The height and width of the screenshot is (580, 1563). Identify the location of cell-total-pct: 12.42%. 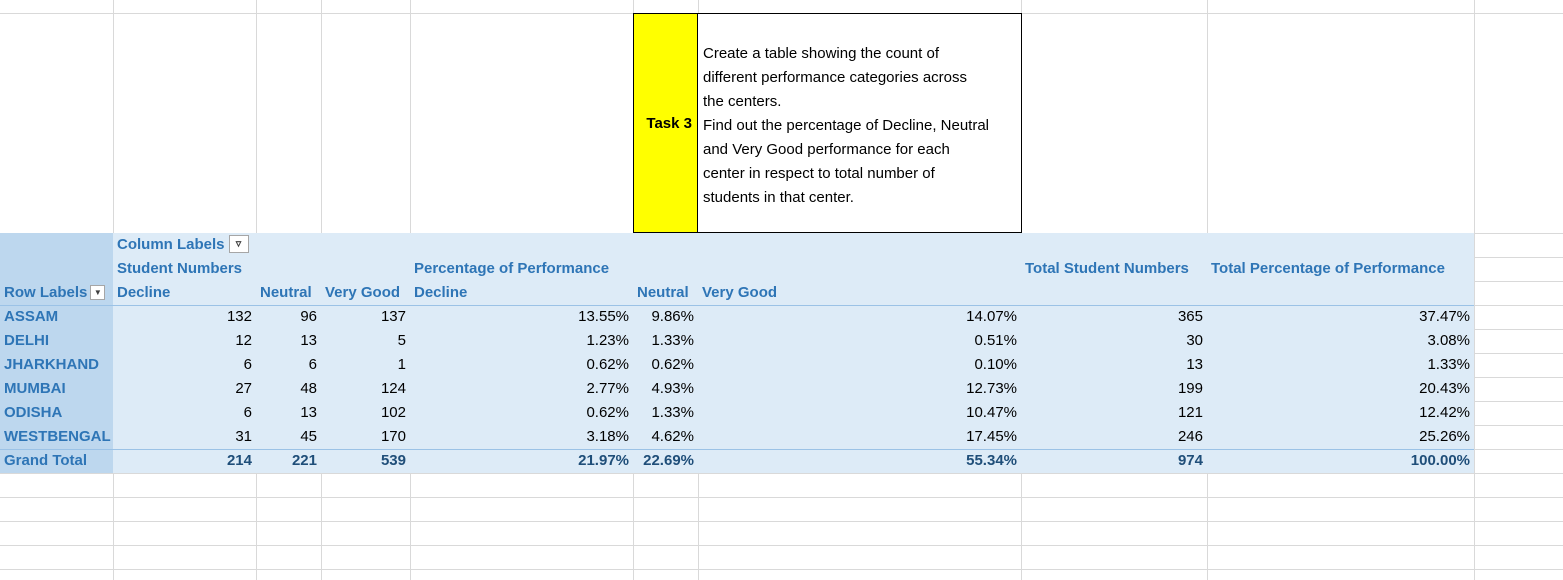
(1444, 412).